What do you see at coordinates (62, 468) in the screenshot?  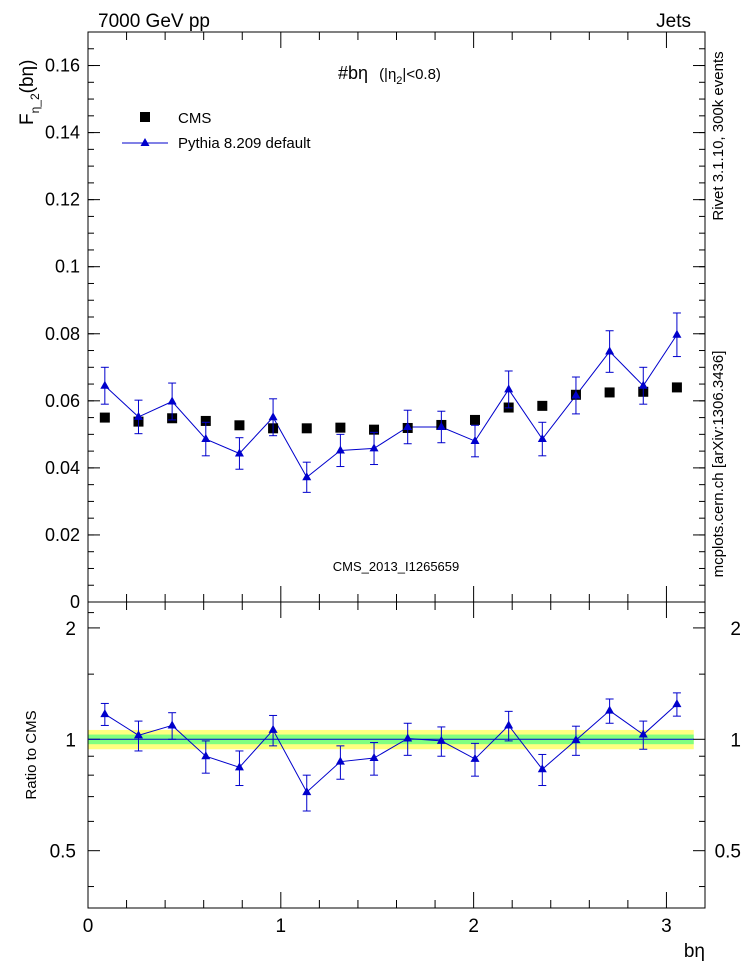 I see `main-y-tick-label: 0.04` at bounding box center [62, 468].